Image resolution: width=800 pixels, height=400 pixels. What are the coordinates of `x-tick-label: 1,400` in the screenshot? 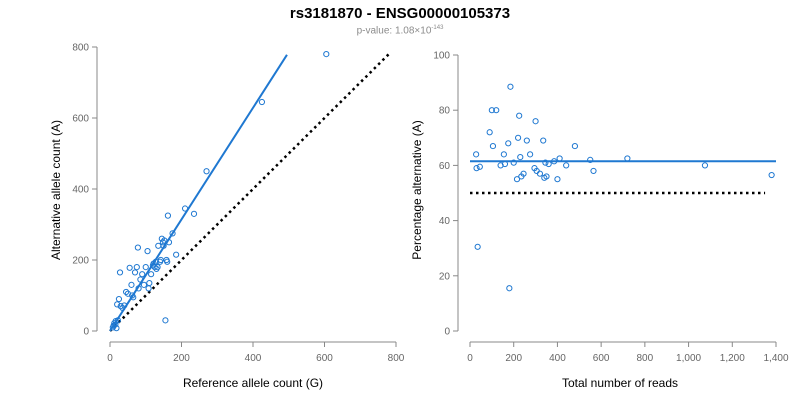 It's located at (775, 358).